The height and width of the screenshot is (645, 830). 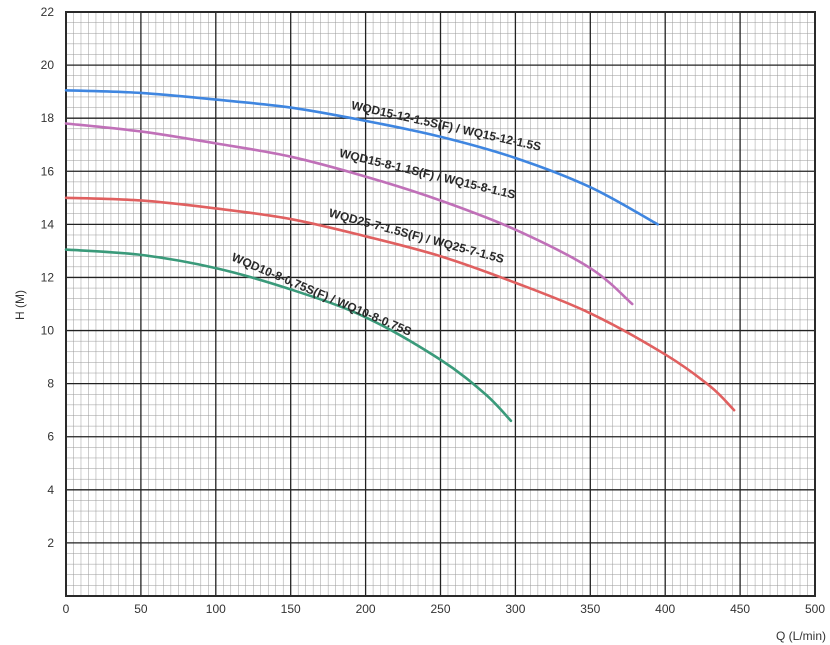 What do you see at coordinates (216, 609) in the screenshot?
I see `x-tick-label: 100` at bounding box center [216, 609].